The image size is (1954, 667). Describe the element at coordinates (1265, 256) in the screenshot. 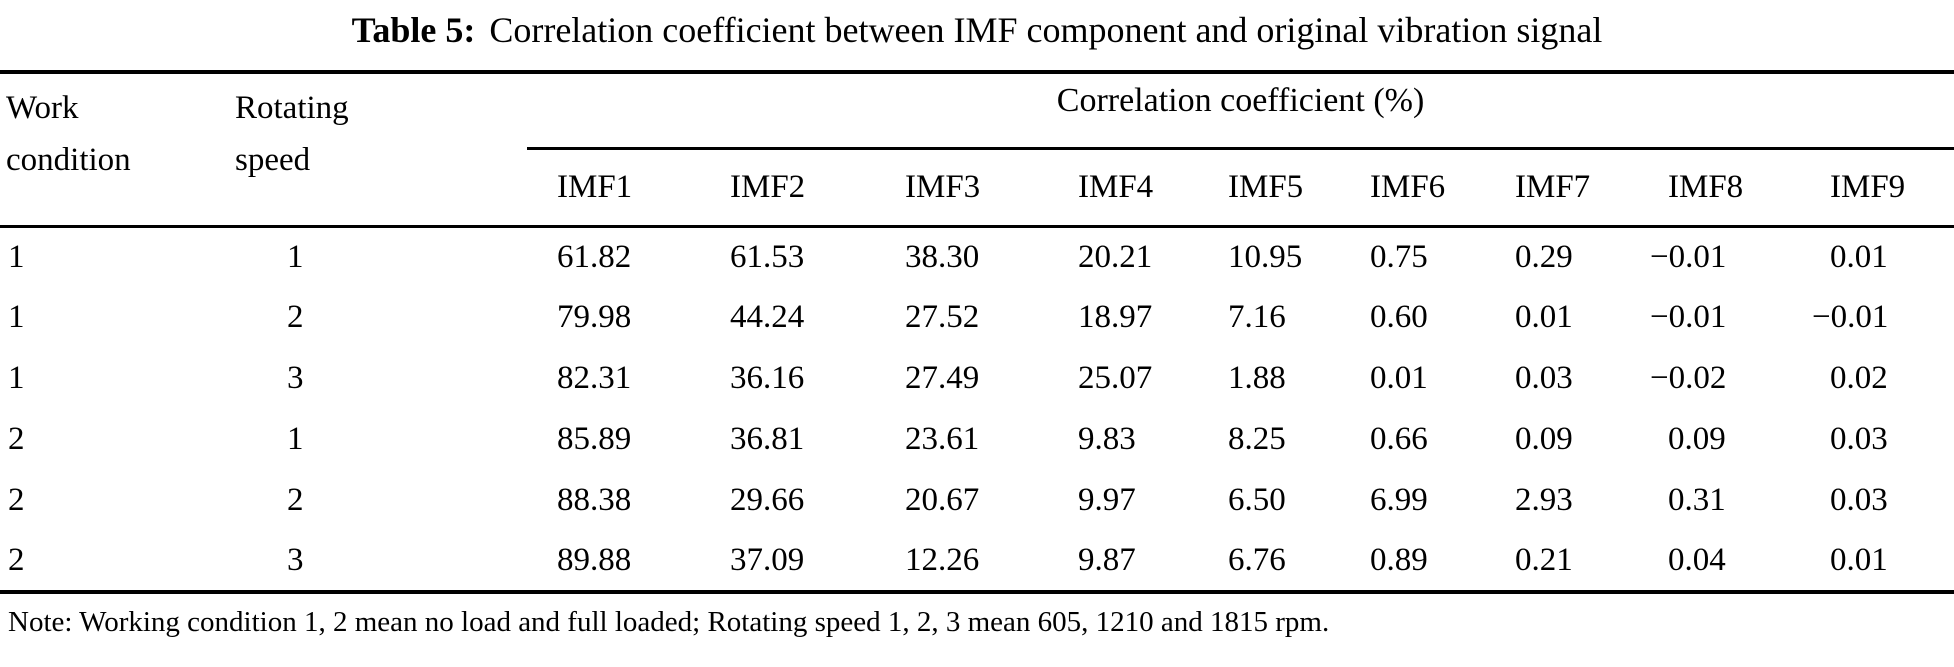

I see `cell-imf5-value: 10.95` at that location.